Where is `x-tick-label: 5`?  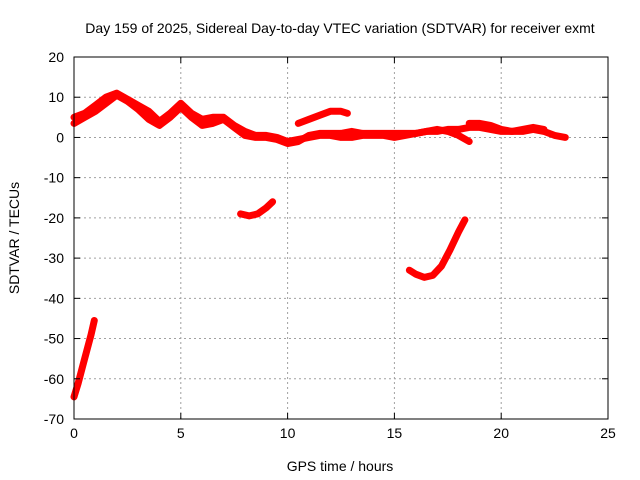
x-tick-label: 5 is located at coordinates (181, 433).